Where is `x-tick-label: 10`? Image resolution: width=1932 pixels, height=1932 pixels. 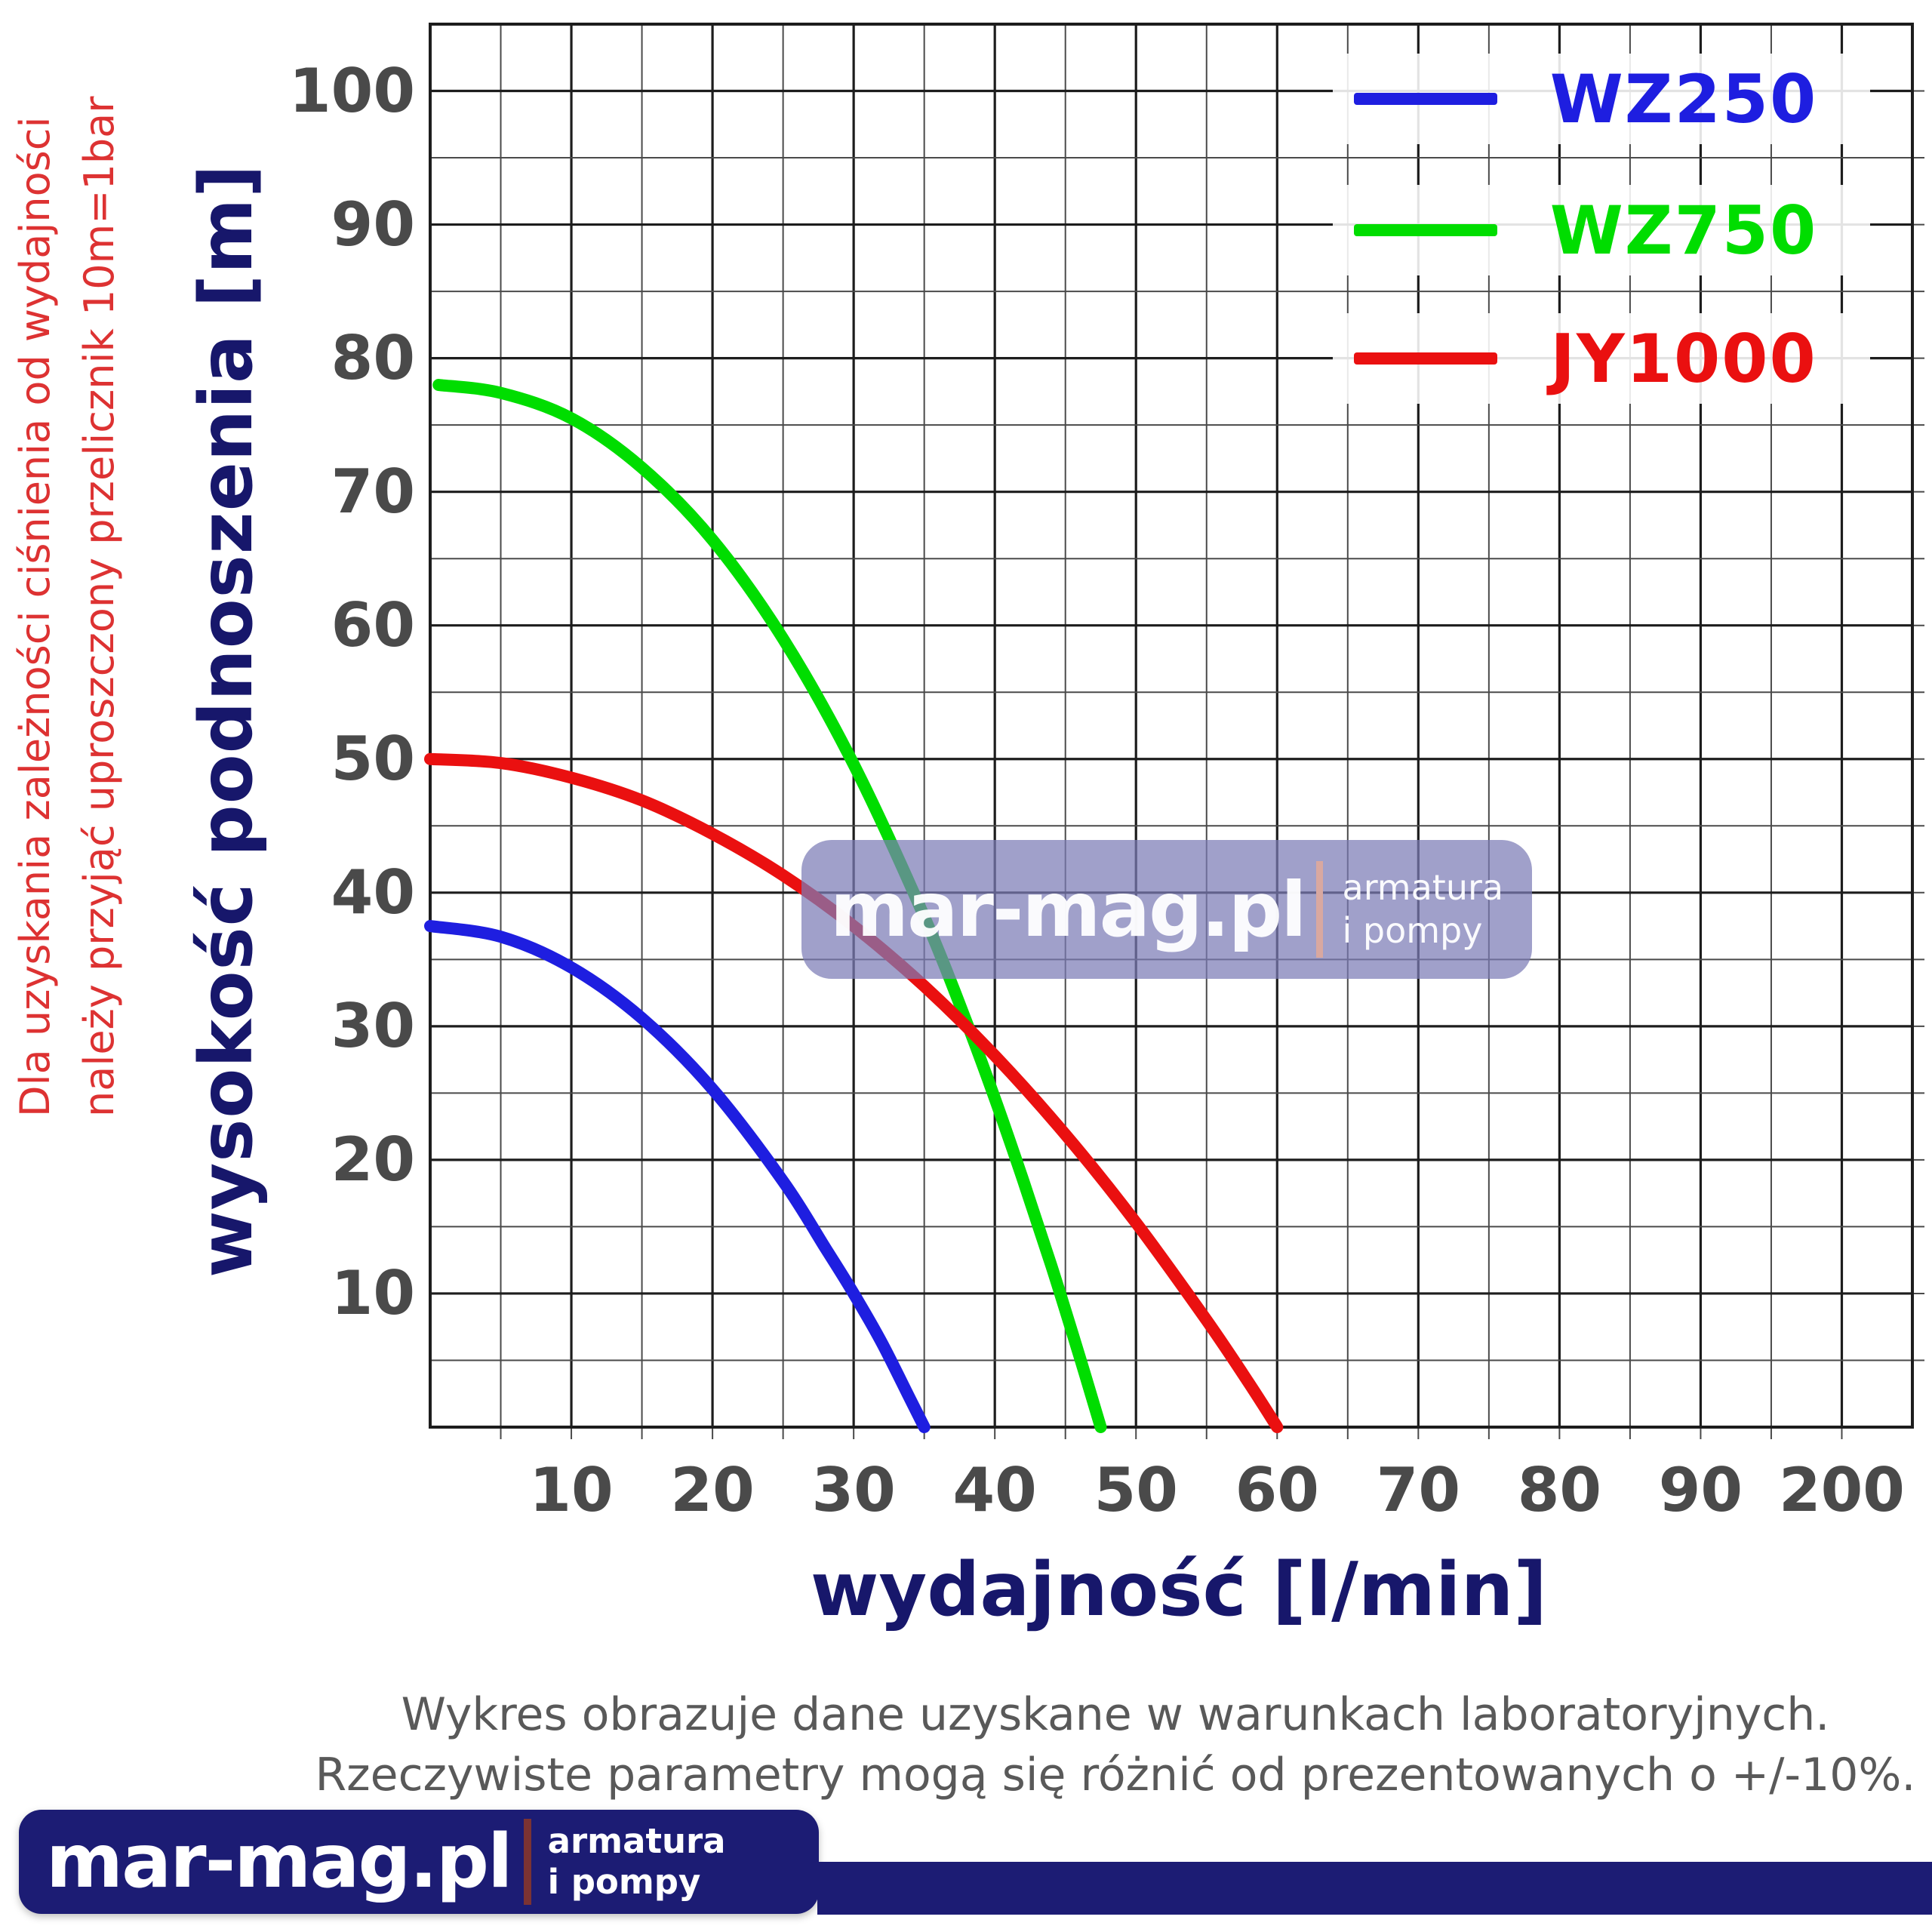 x-tick-label: 10 is located at coordinates (571, 1490).